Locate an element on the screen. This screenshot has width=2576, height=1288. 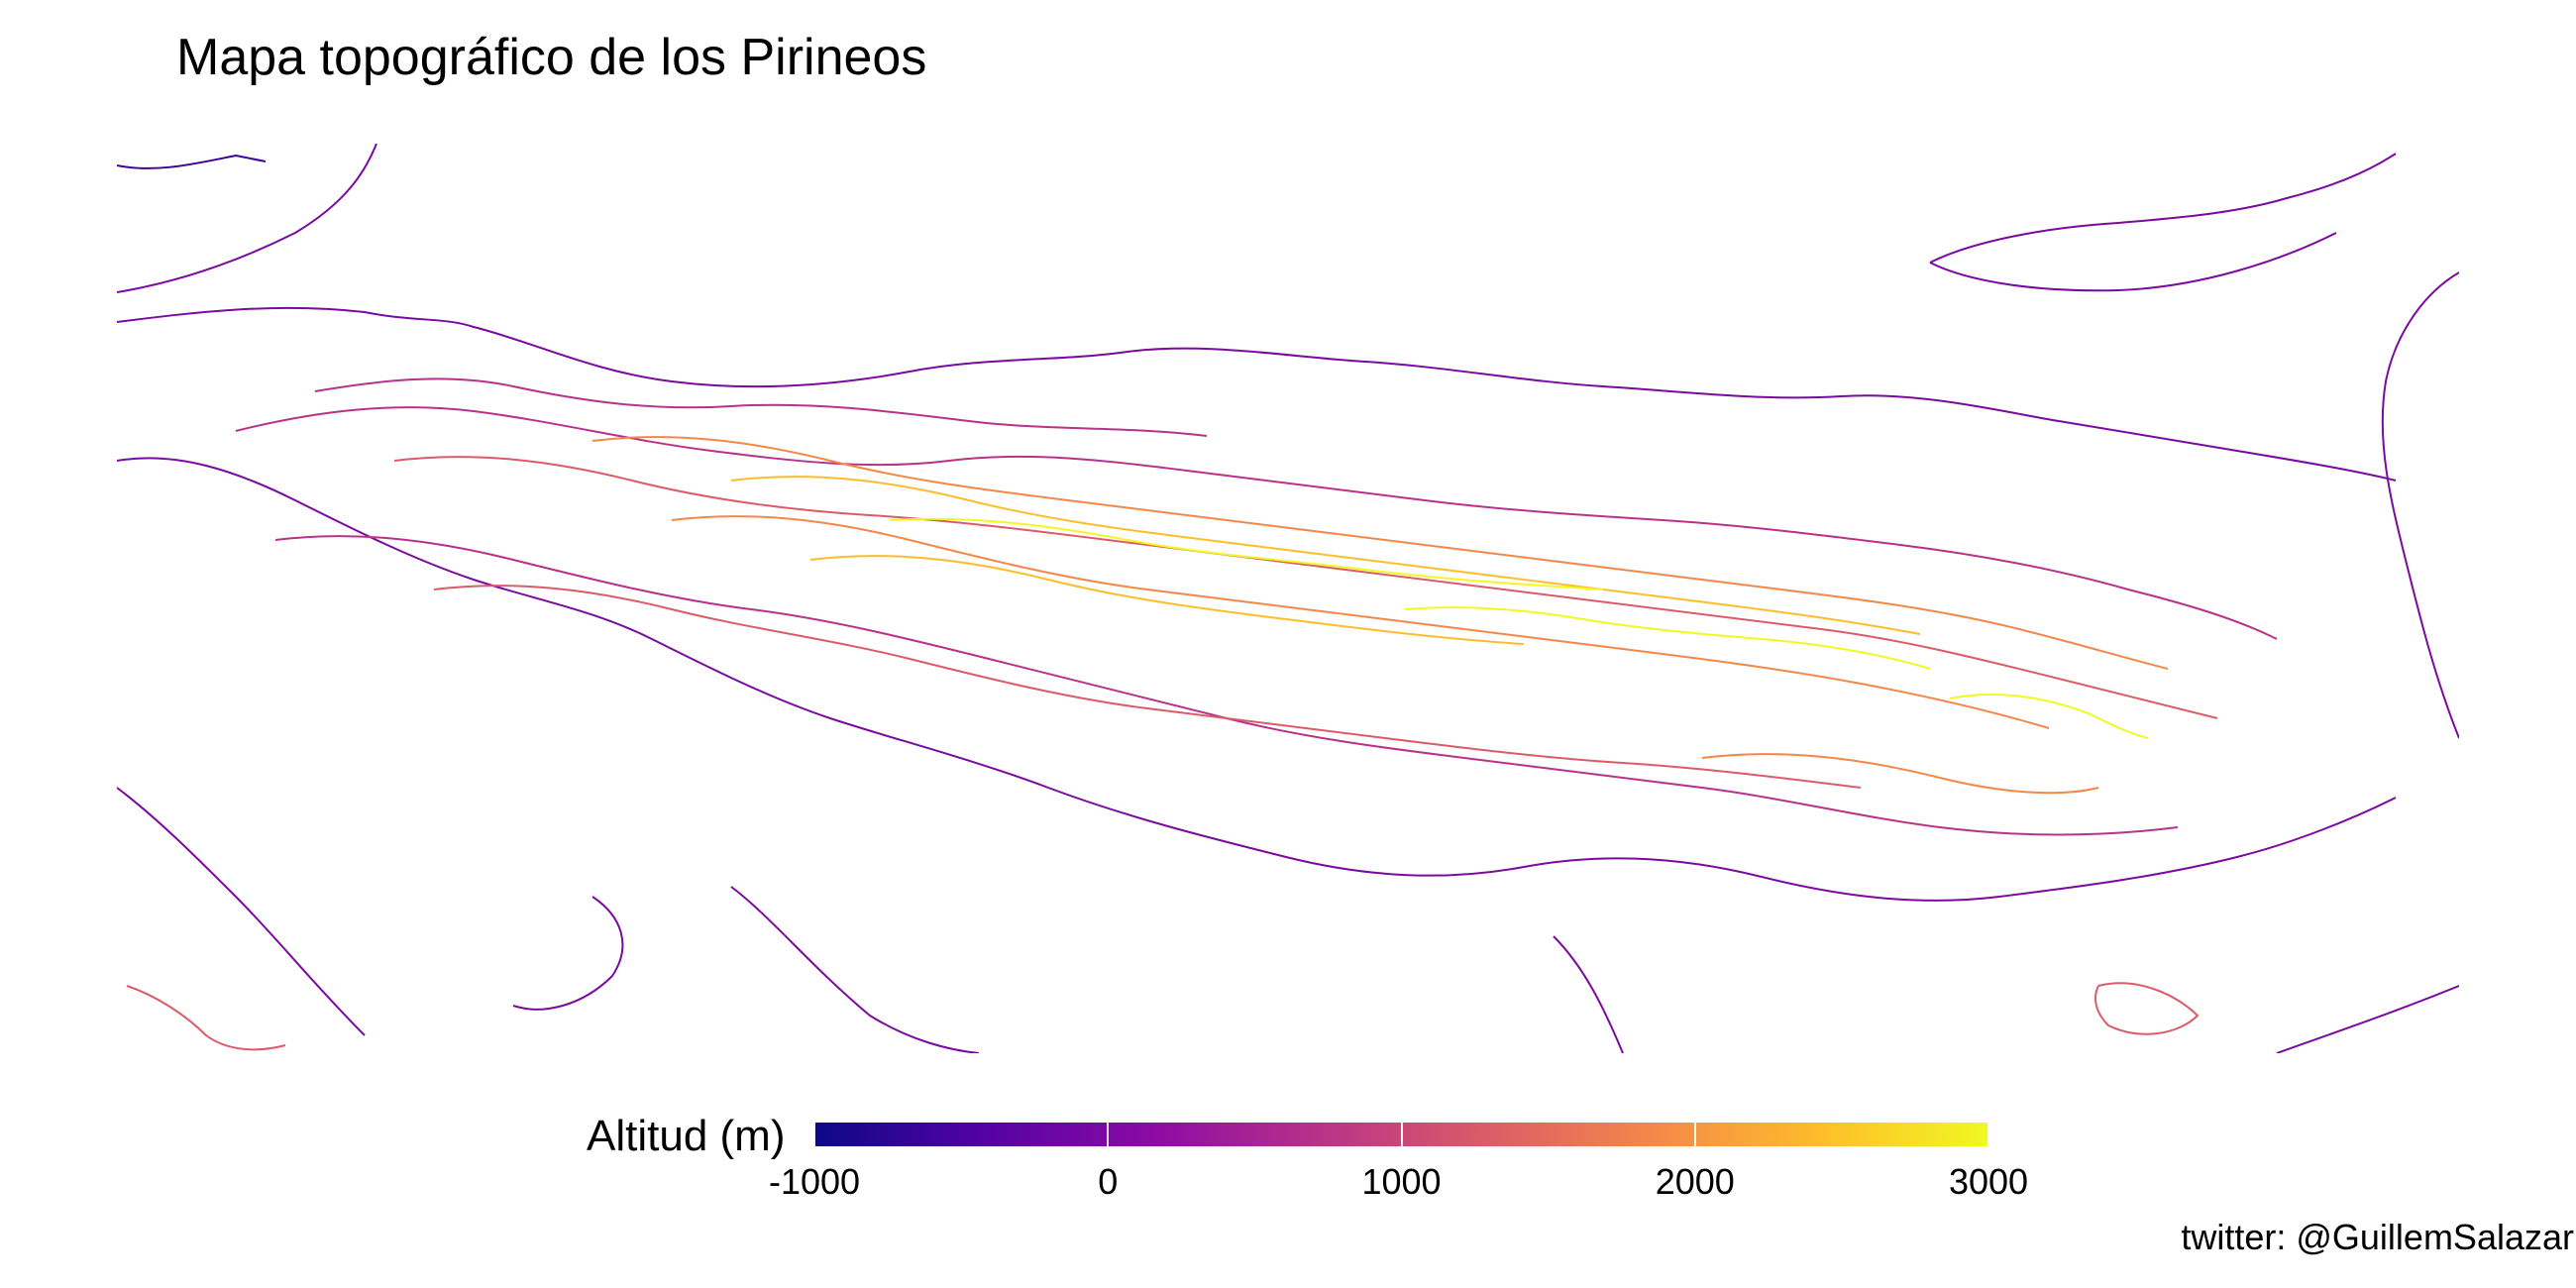
colorbar-tick-label: 2000 is located at coordinates (1695, 1181).